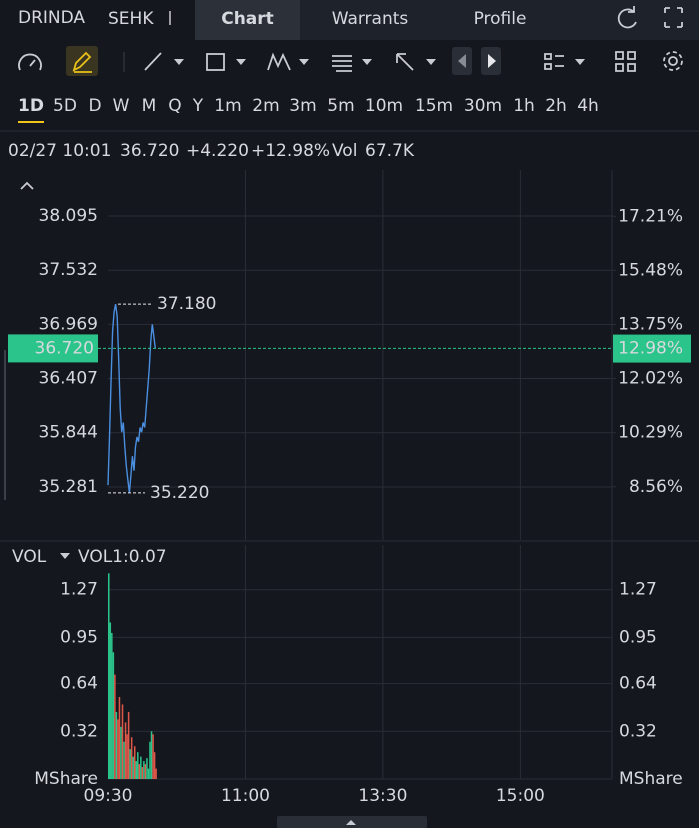 This screenshot has height=828, width=699. I want to click on quote-price: 36.720, so click(149, 151).